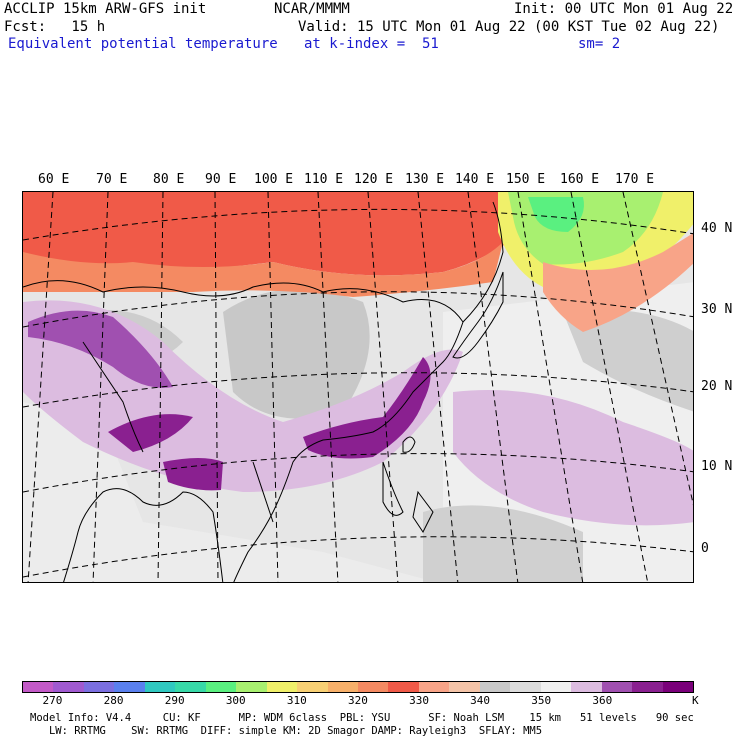 This screenshot has width=740, height=740. Describe the element at coordinates (695, 700) in the screenshot. I see `color-bar-unit: K` at that location.